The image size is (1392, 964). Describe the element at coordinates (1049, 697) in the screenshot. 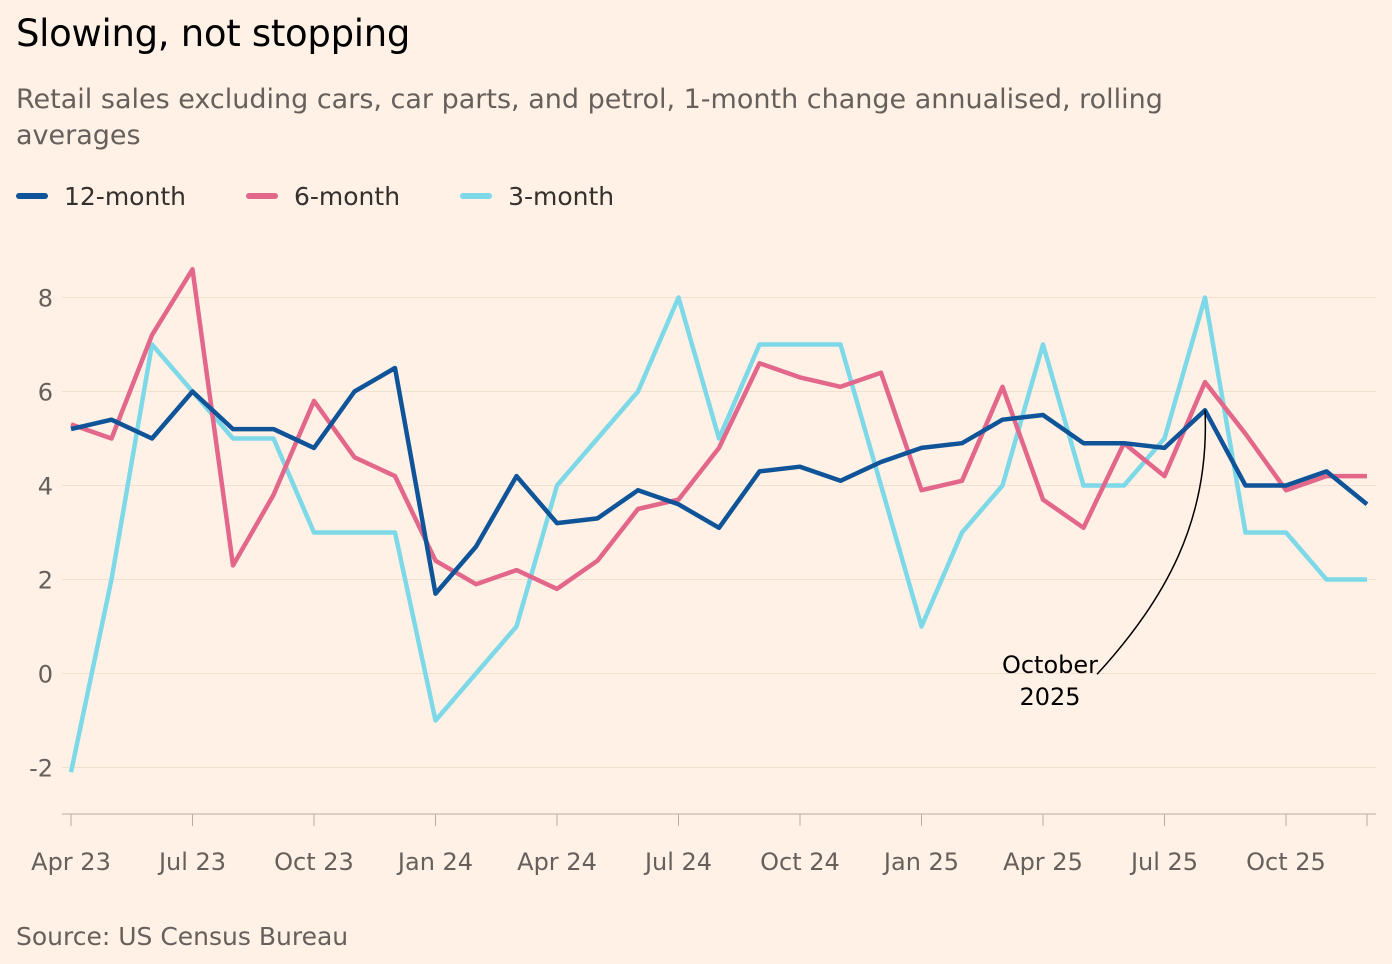

I see `annotation-text-line2: 2025` at that location.